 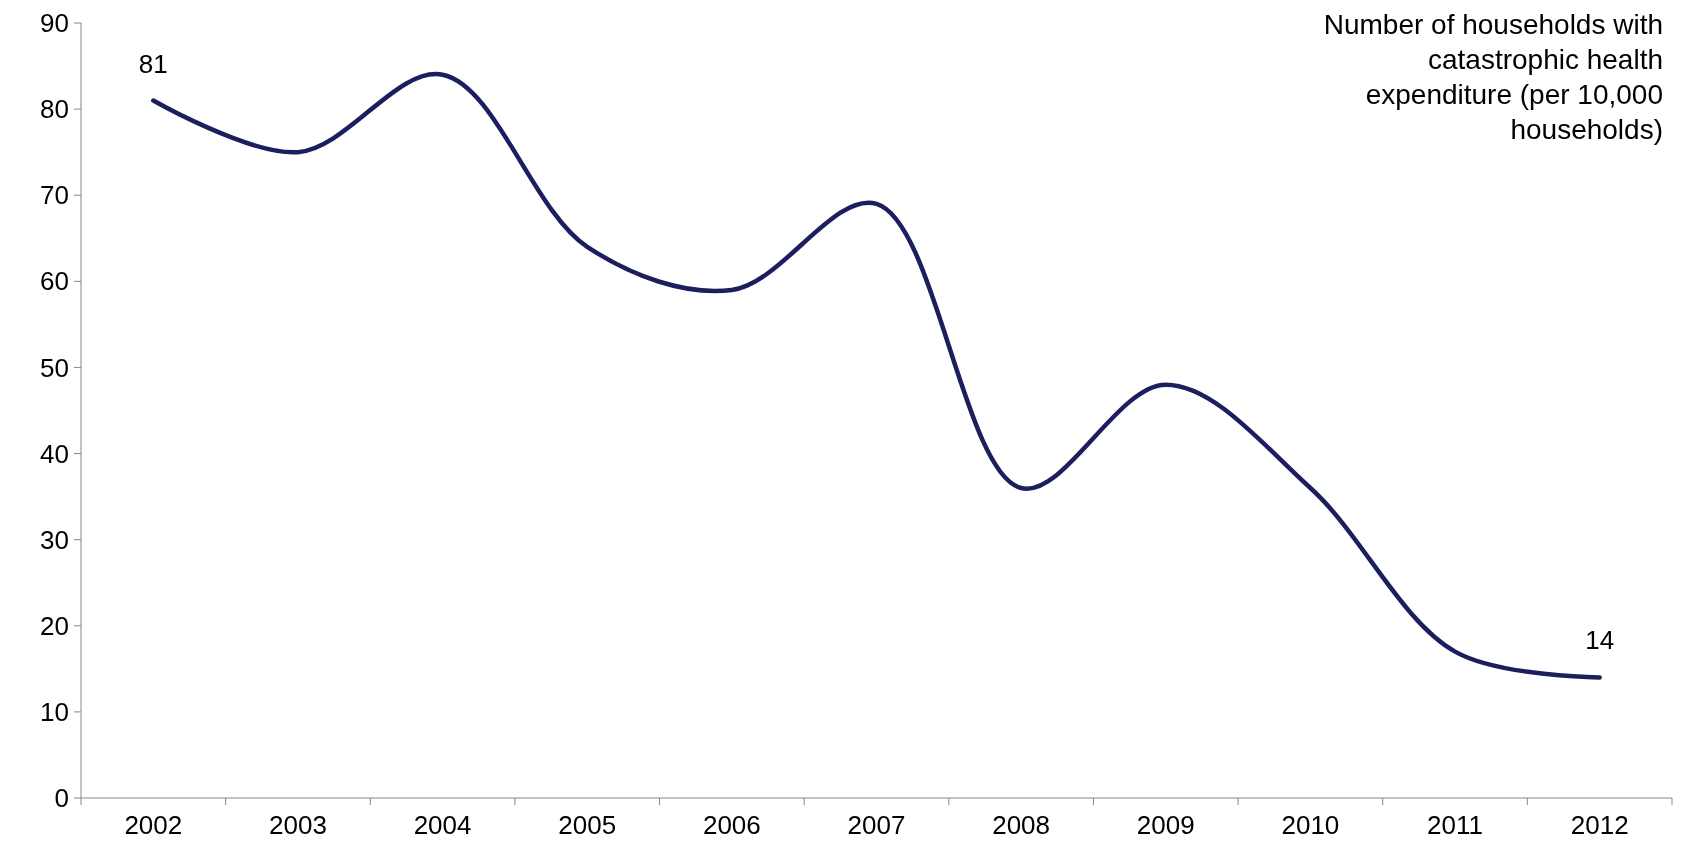 I want to click on data-label: 14, so click(x=1600, y=640).